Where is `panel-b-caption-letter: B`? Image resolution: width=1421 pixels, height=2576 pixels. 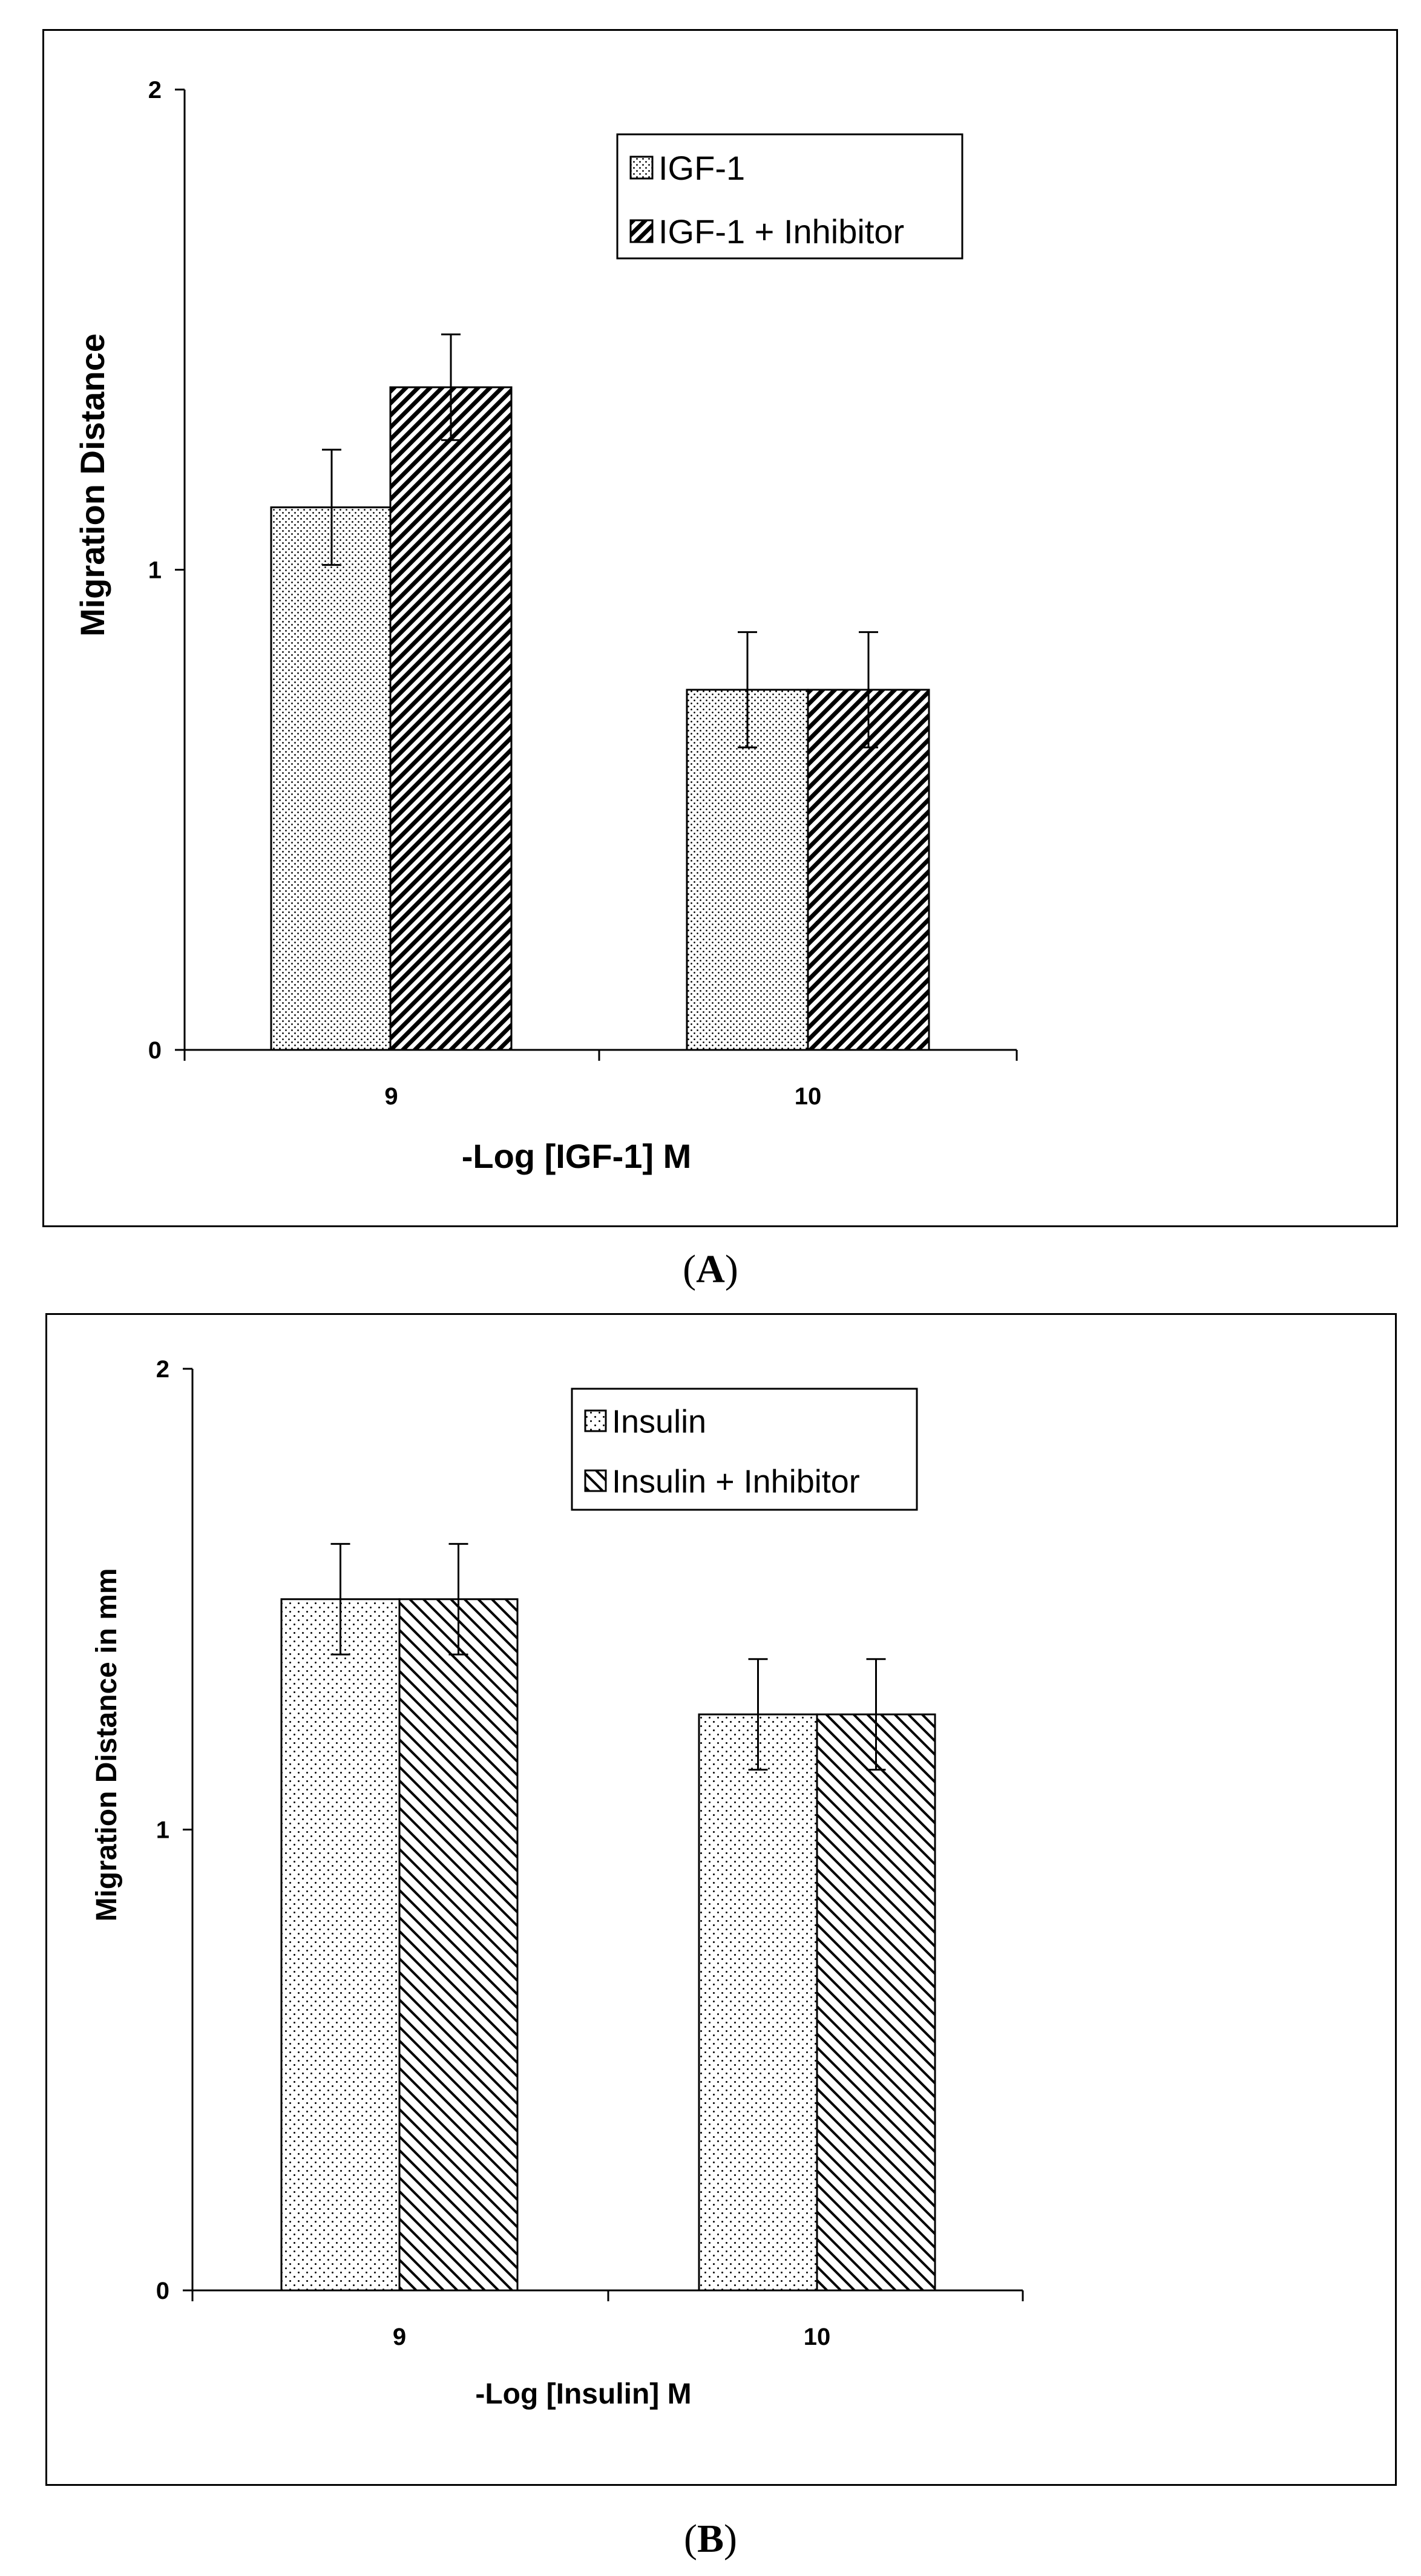 panel-b-caption-letter: B is located at coordinates (710, 2539).